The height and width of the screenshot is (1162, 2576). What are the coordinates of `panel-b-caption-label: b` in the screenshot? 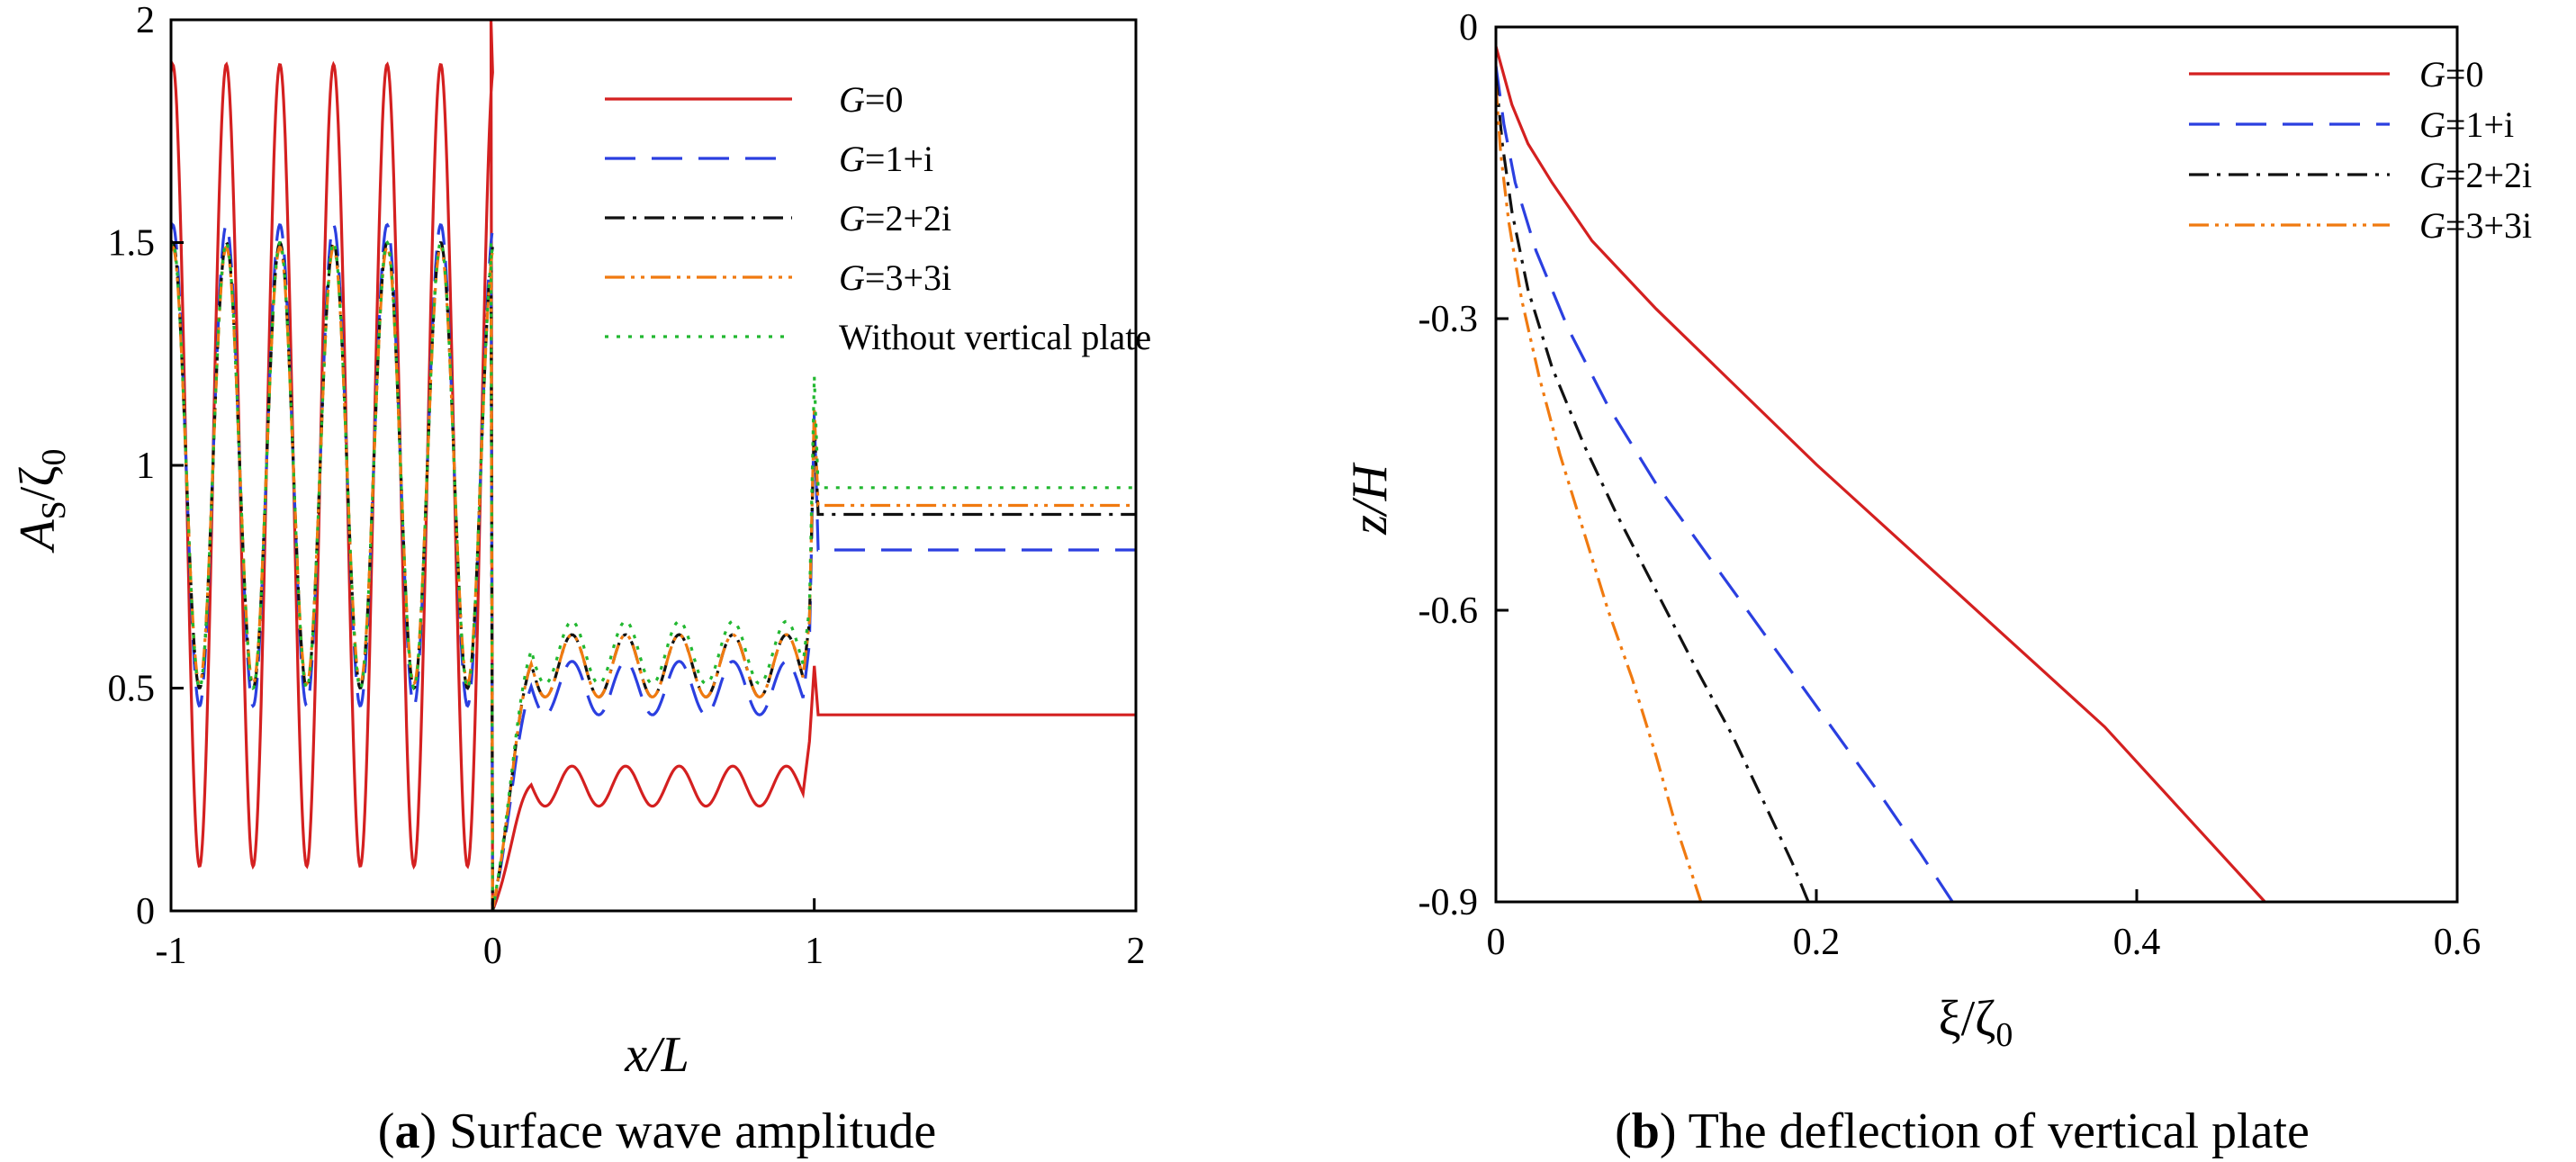 It's located at (1646, 1131).